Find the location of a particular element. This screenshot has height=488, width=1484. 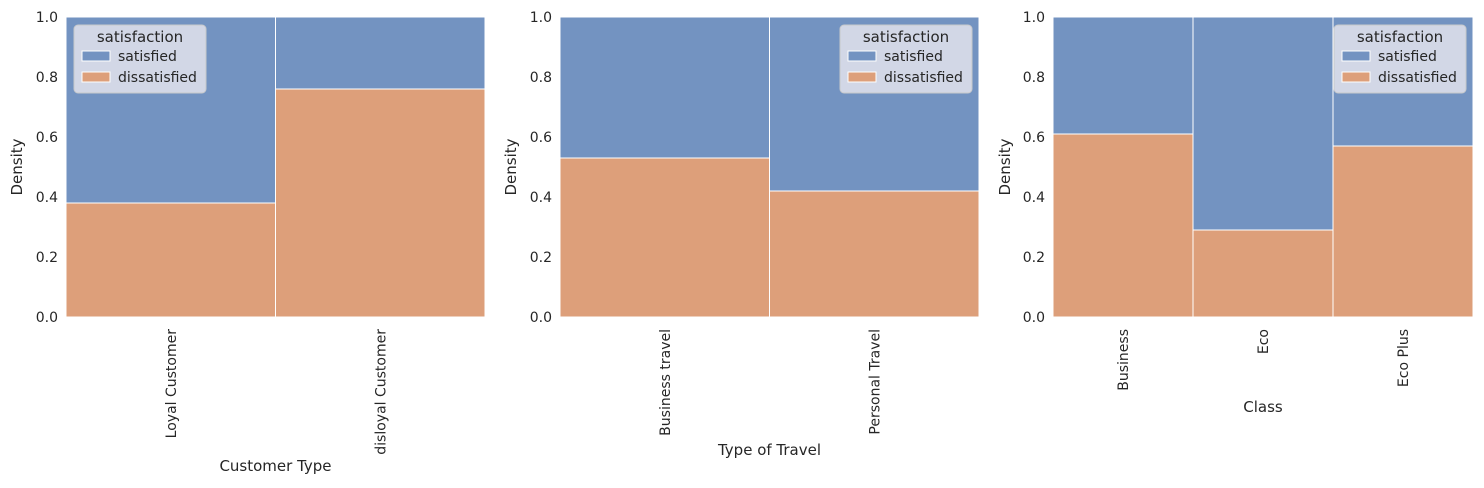

x-axis-label: Class is located at coordinates (1263, 407).